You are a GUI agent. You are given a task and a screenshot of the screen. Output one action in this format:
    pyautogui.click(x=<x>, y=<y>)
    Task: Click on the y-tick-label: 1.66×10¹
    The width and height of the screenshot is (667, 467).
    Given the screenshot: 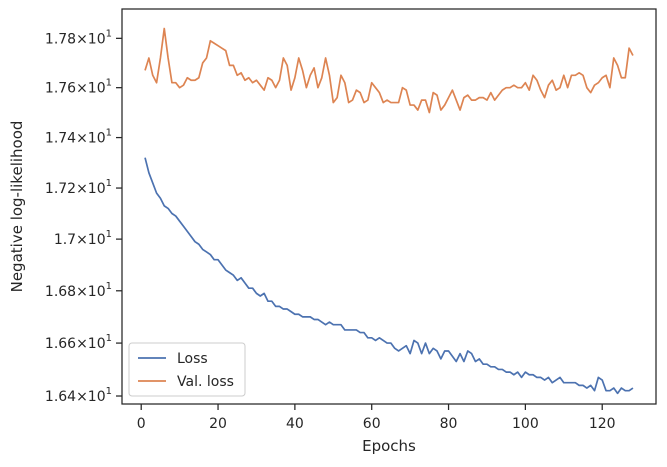 What is the action you would take?
    pyautogui.click(x=78, y=342)
    